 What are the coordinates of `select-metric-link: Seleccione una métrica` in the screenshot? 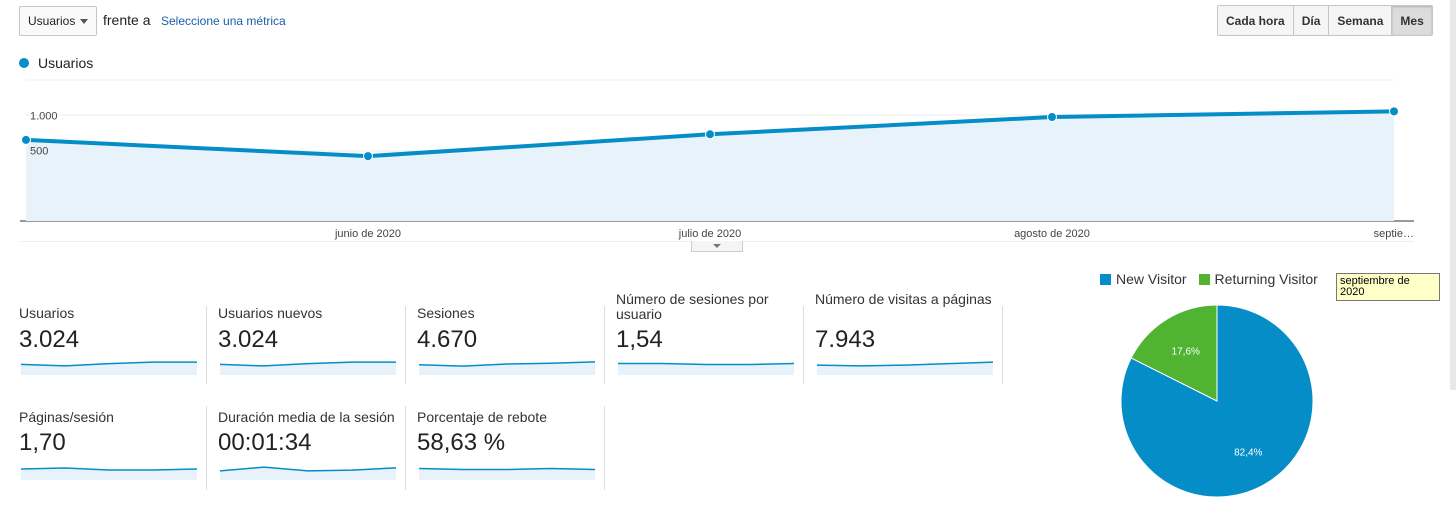 It's located at (223, 21).